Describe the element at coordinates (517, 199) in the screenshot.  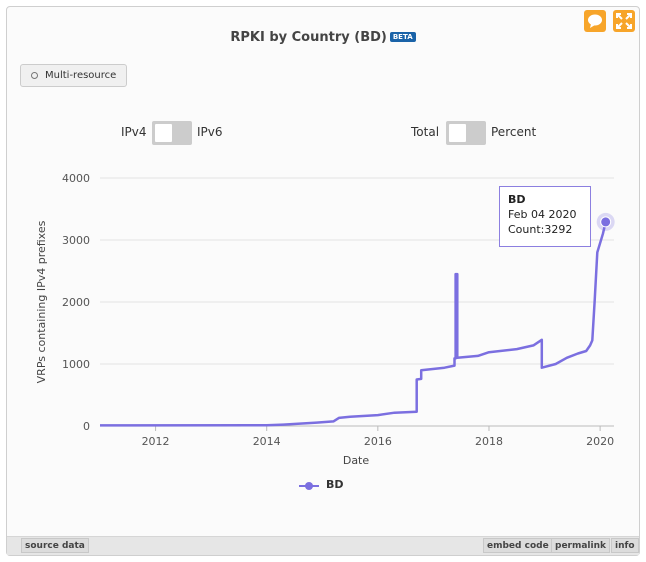
I see `tooltip-series: BD` at that location.